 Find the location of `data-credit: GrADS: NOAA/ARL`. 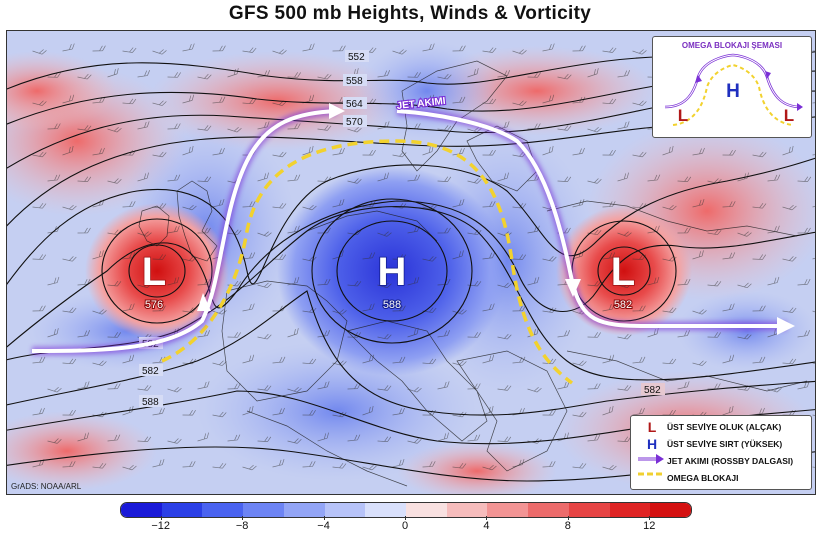

data-credit: GrADS: NOAA/ARL is located at coordinates (46, 486).